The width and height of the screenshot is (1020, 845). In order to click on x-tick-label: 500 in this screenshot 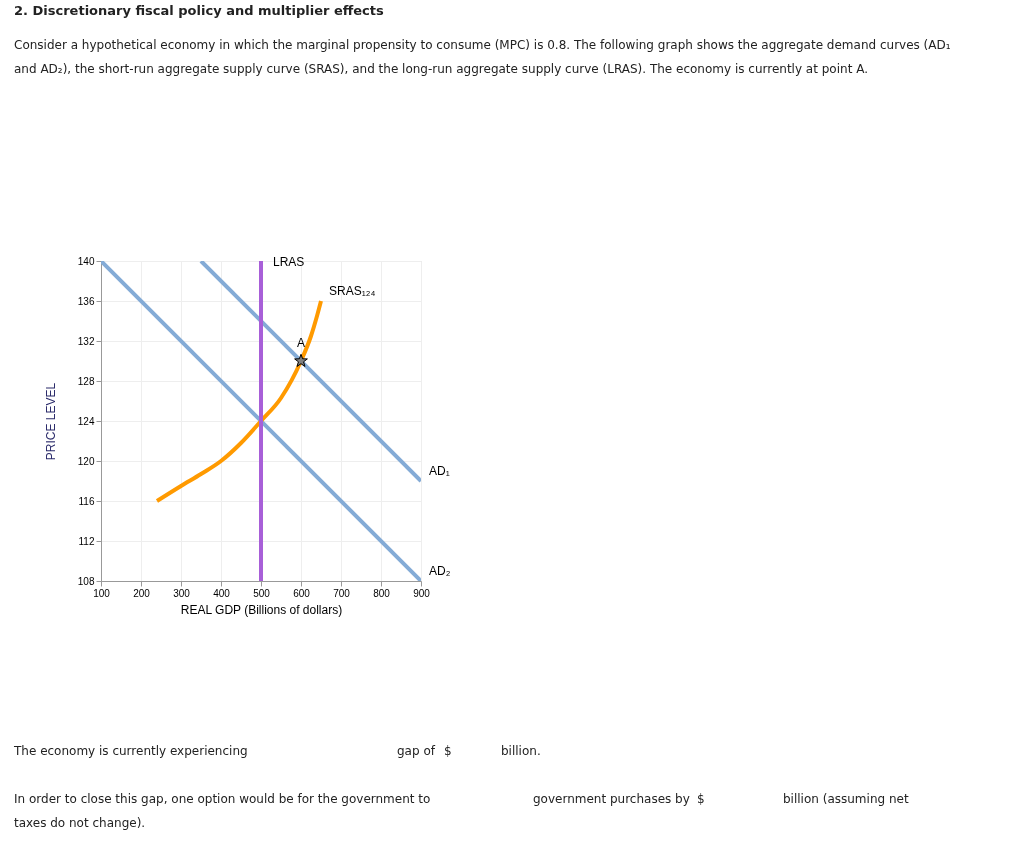, I will do `click(262, 593)`.